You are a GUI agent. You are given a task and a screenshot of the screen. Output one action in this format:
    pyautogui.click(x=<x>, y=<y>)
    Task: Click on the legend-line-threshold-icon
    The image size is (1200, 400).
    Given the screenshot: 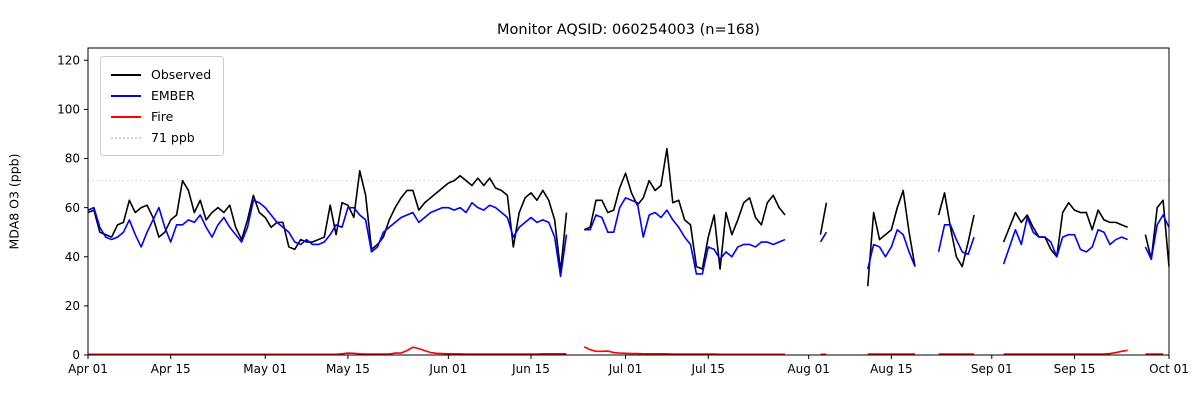 What is the action you would take?
    pyautogui.click(x=126, y=137)
    